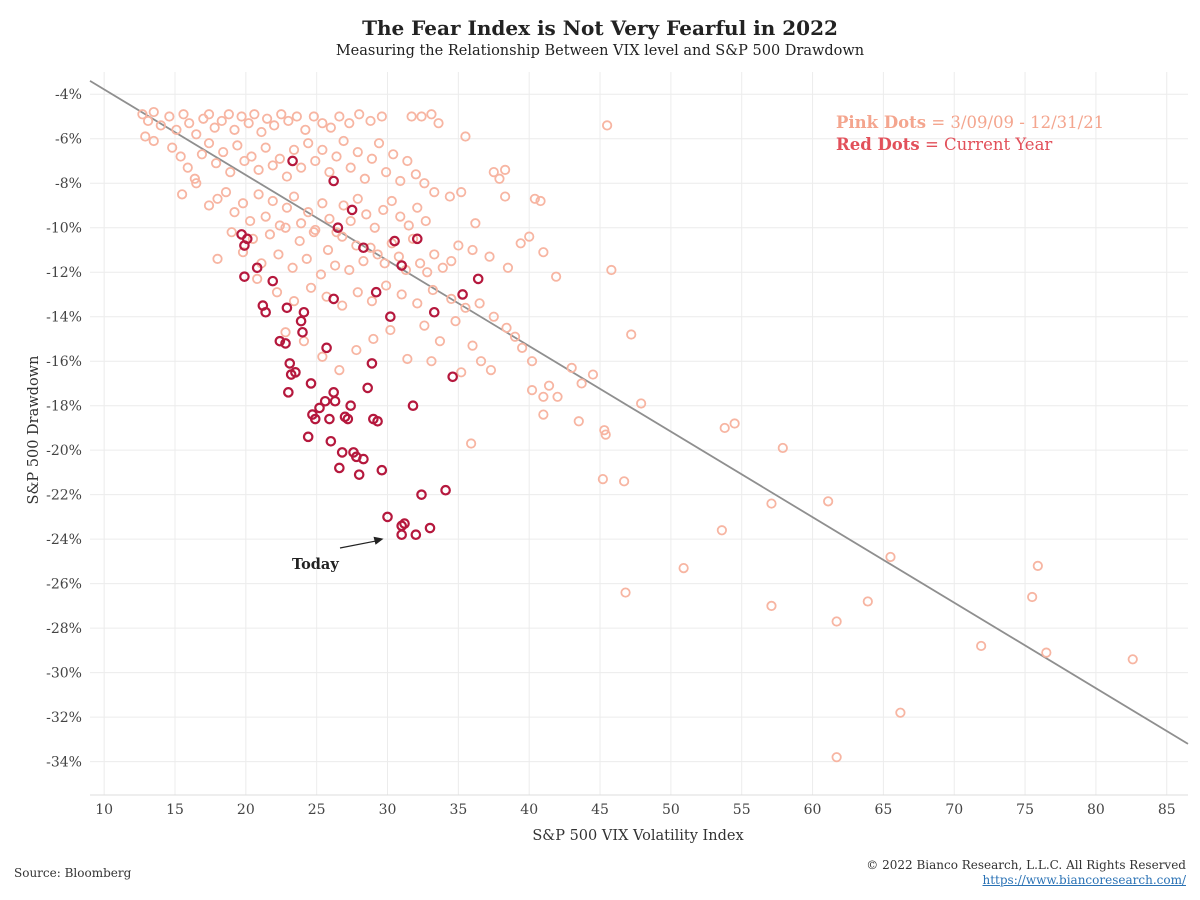 The height and width of the screenshot is (900, 1200). Describe the element at coordinates (68, 95) in the screenshot. I see `y-tick-label: -4%` at that location.